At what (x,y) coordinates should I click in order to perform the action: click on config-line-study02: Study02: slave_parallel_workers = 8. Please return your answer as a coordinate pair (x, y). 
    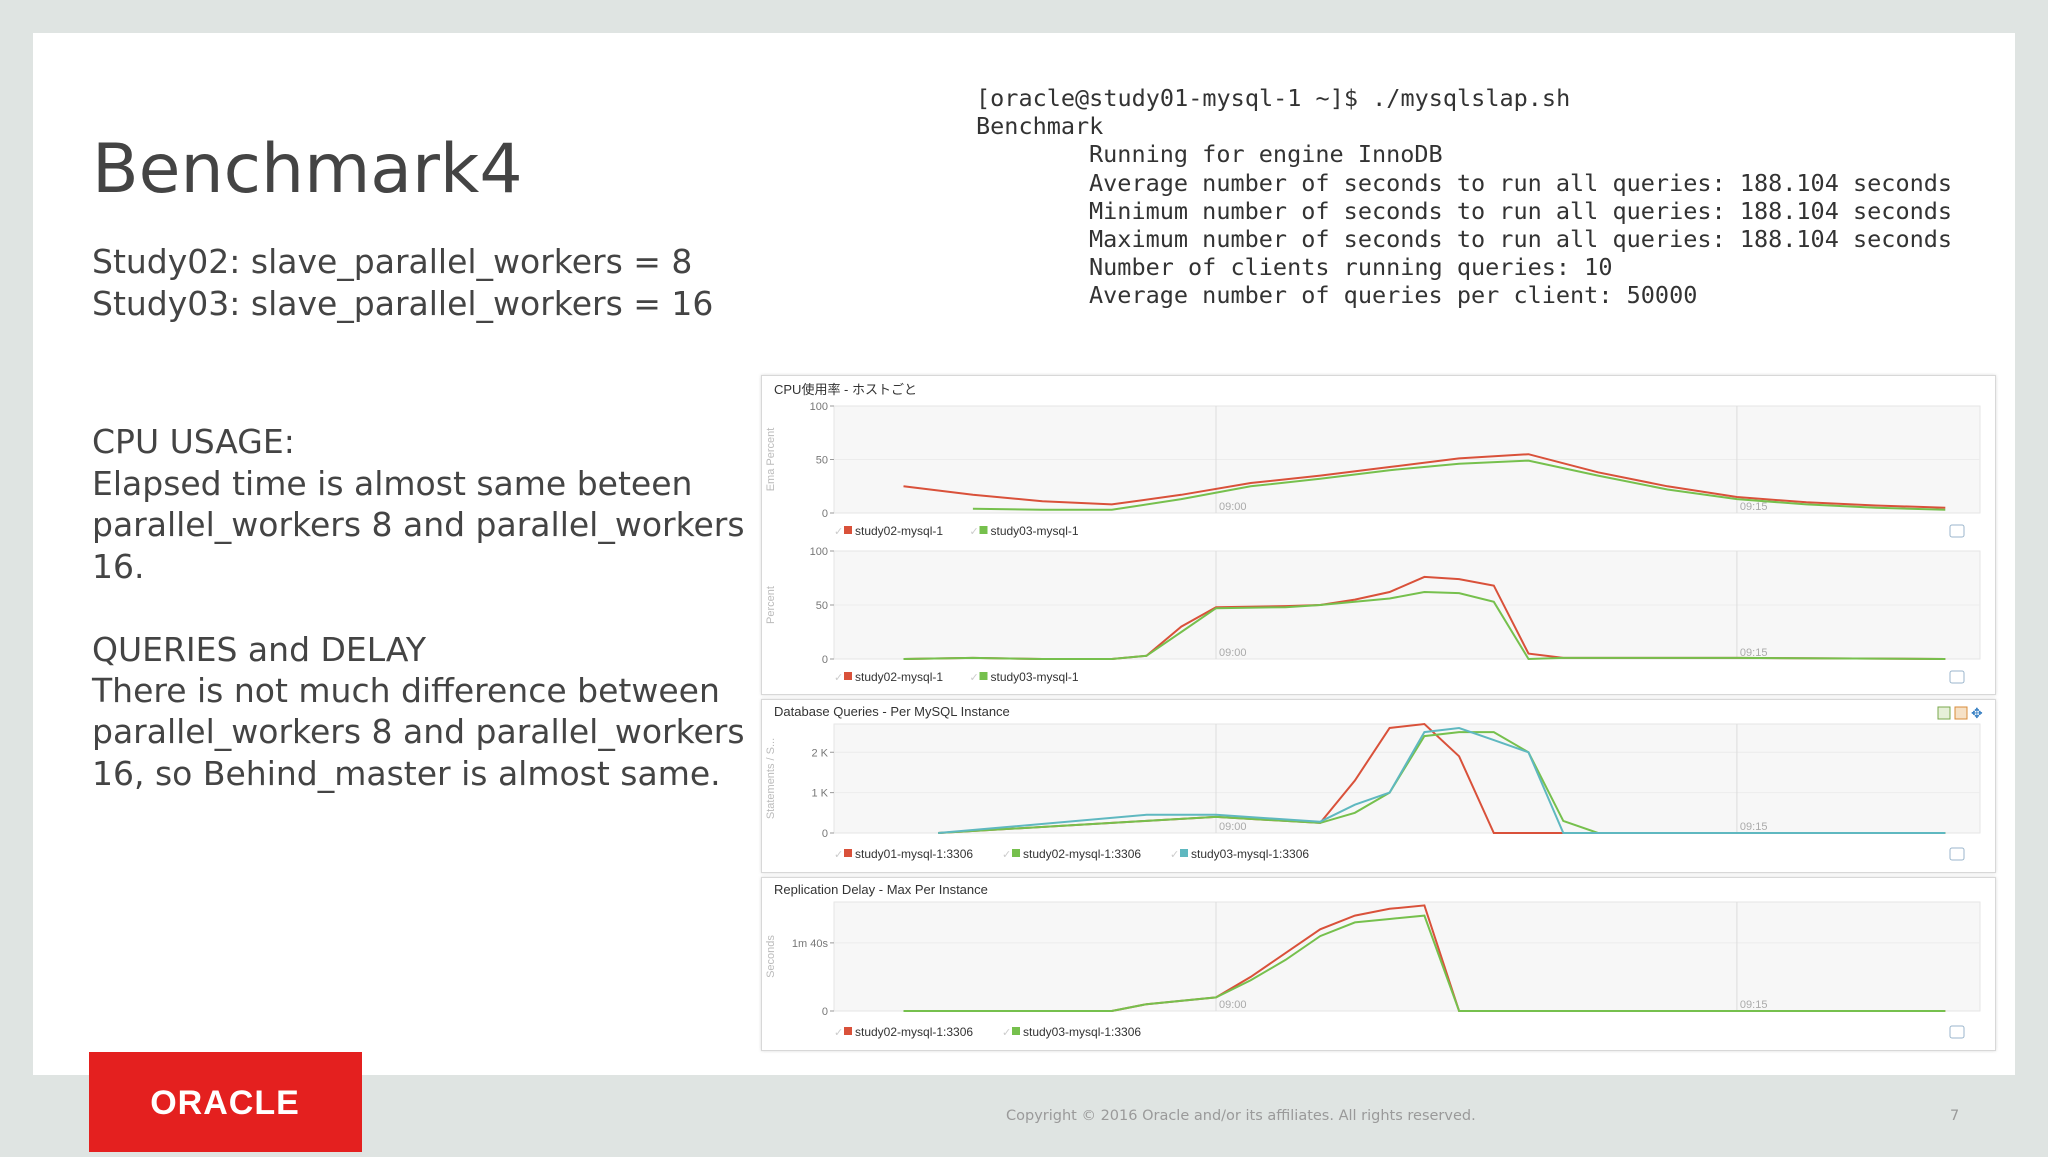
    Looking at the image, I should click on (392, 261).